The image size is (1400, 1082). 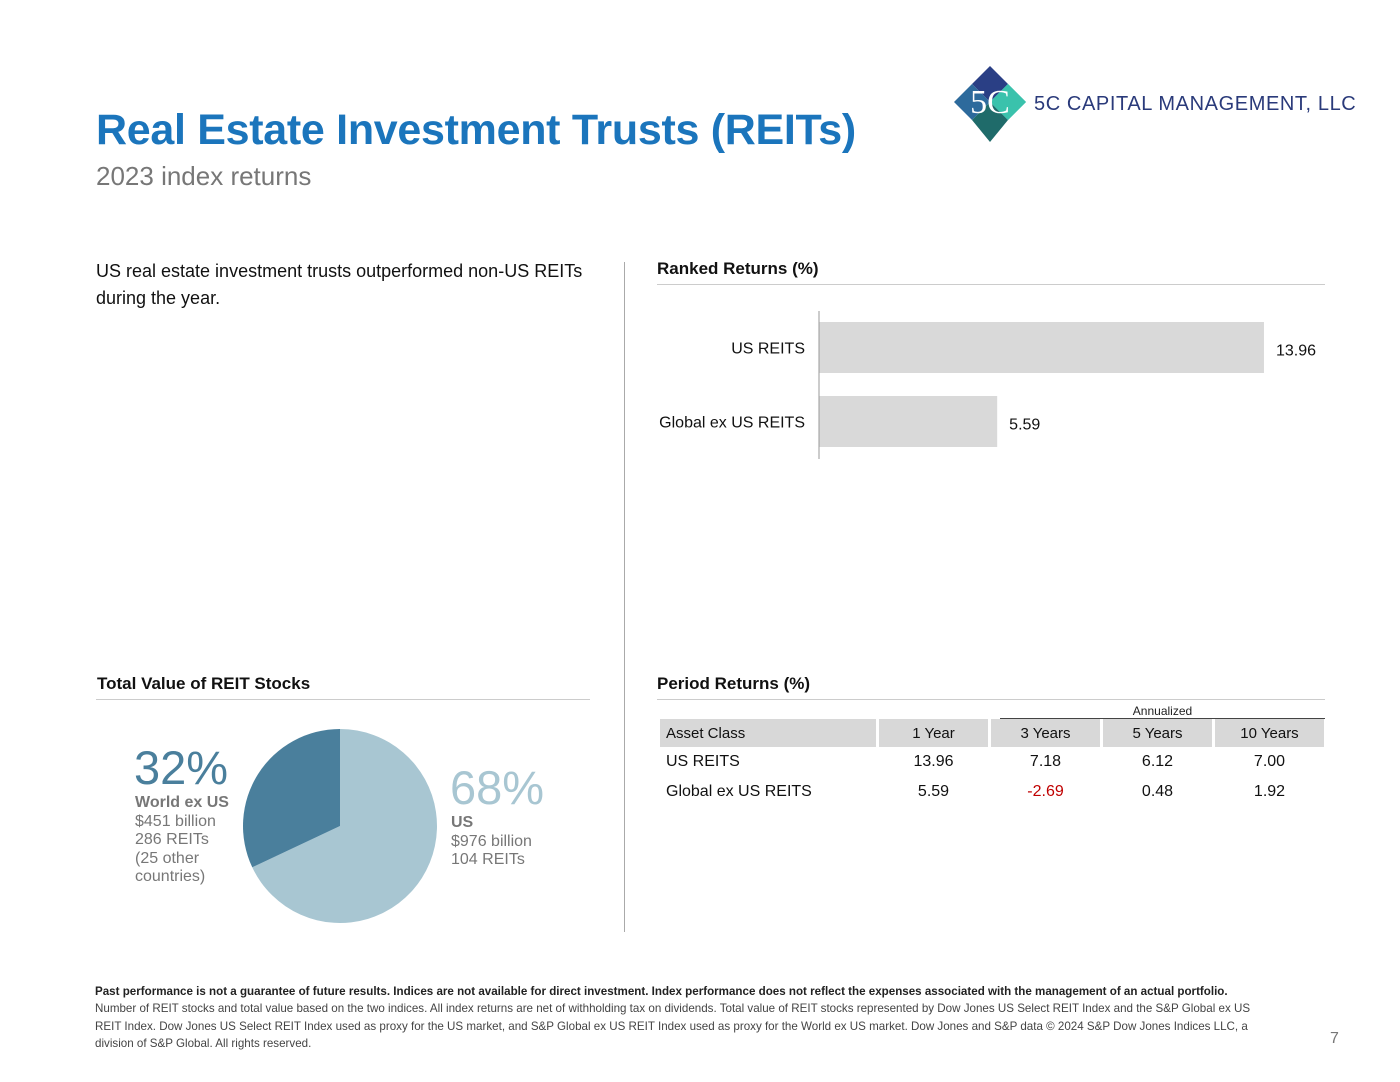 What do you see at coordinates (462, 822) in the screenshot?
I see `us-label: US` at bounding box center [462, 822].